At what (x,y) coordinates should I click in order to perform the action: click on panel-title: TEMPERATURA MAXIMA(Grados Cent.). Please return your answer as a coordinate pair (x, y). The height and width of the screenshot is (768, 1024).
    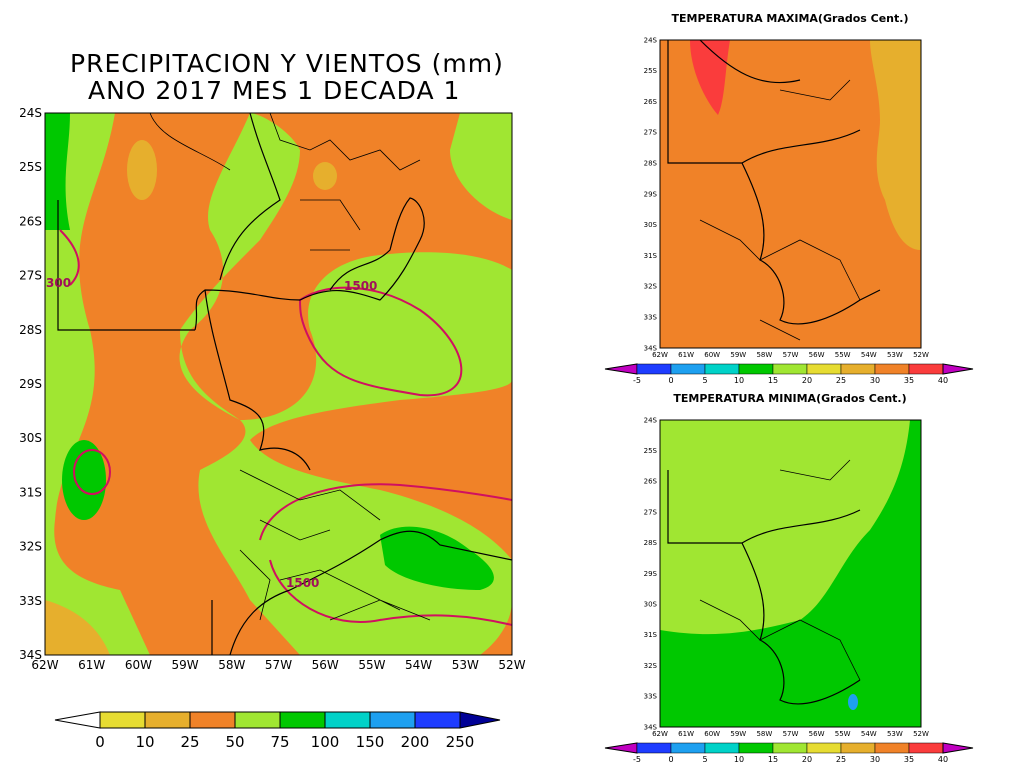
    Looking at the image, I should click on (790, 18).